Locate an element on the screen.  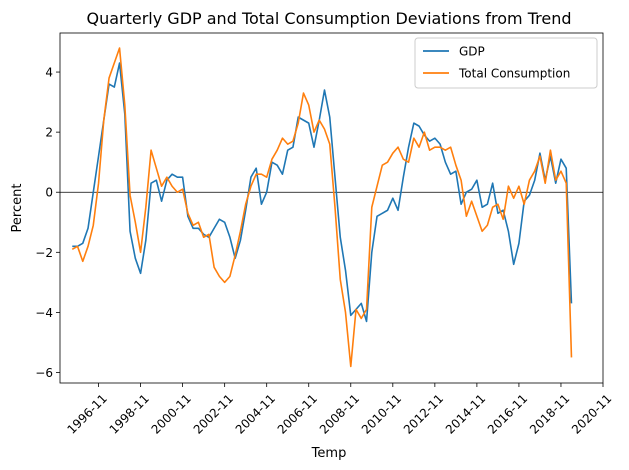
legend-items: GDP Total Consumption is located at coordinates (496, 63).